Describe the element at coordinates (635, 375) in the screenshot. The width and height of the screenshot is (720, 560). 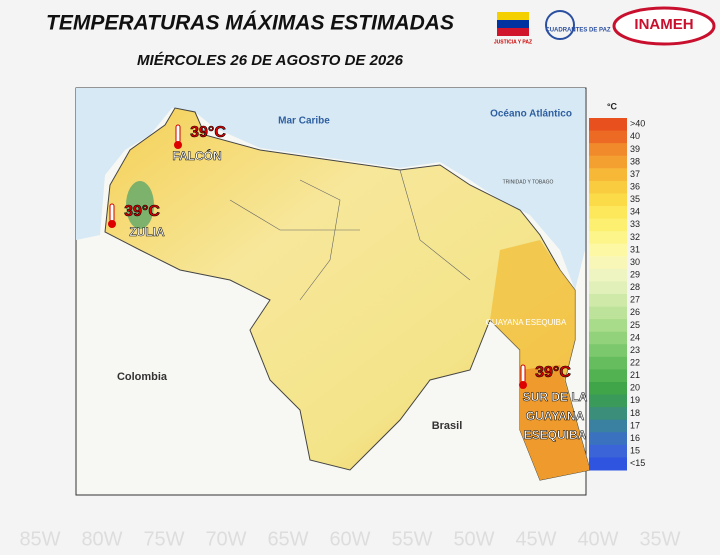
I see `legend-label: 21` at that location.